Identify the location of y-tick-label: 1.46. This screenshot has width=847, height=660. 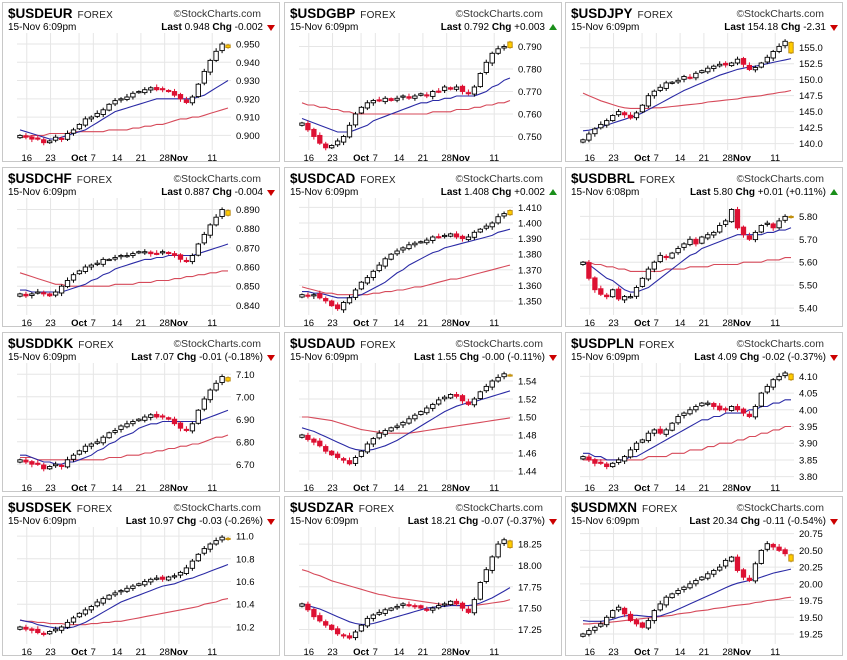
(527, 454).